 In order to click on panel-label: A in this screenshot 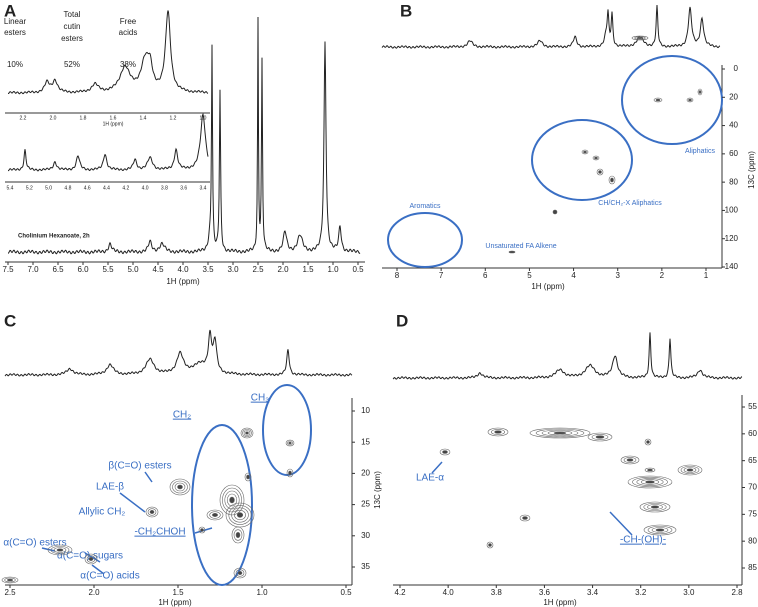, I will do `click(10, 10)`.